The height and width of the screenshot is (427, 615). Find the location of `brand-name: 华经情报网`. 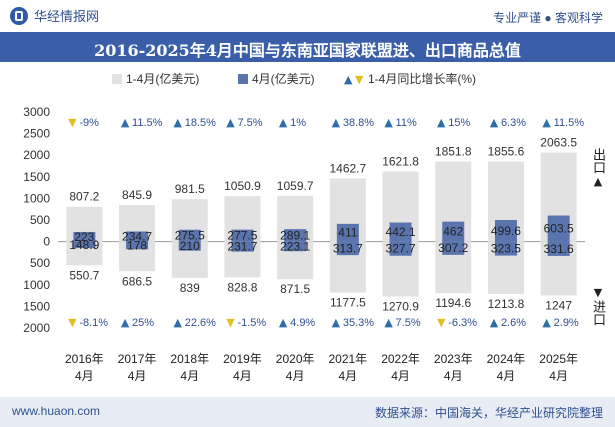

brand-name: 华经情报网 is located at coordinates (67, 16).